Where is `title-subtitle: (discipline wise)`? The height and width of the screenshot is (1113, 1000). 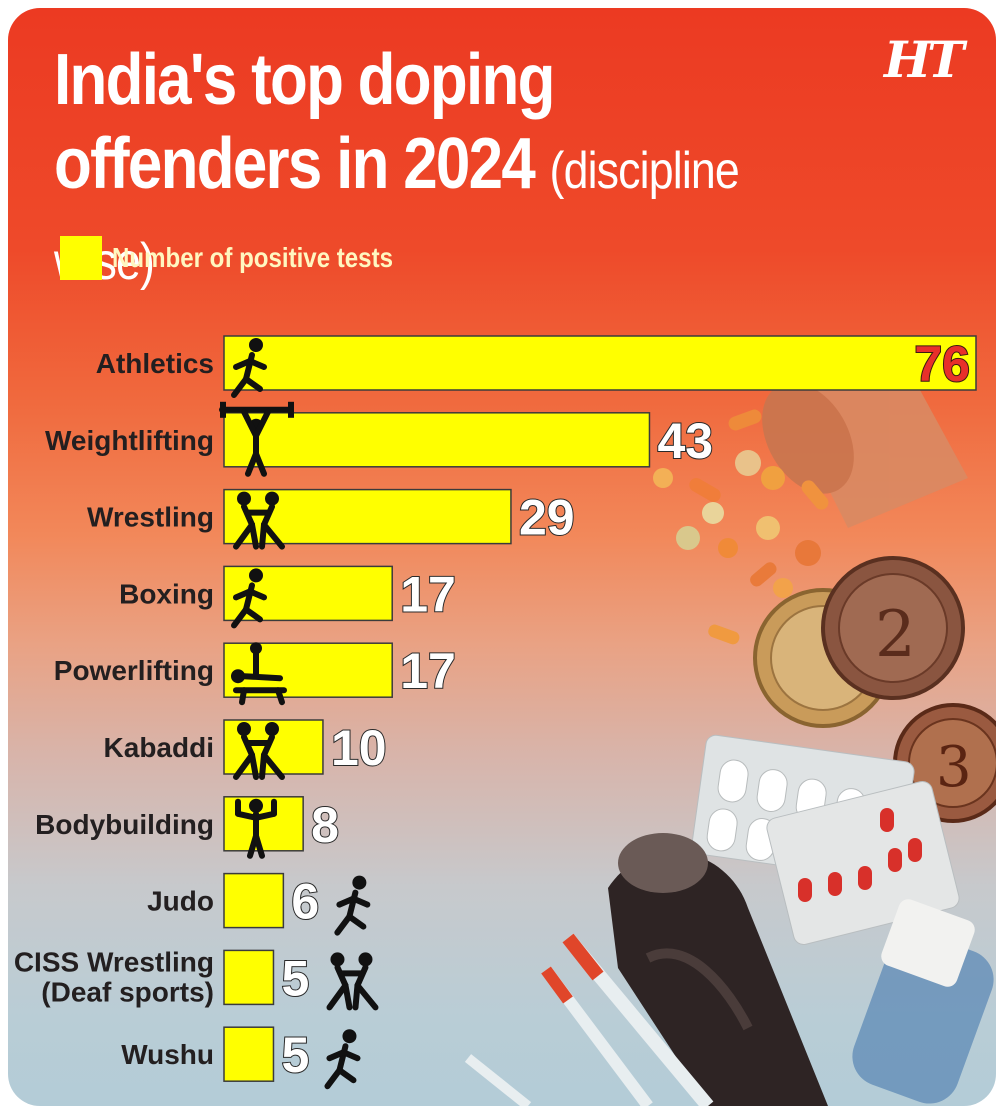
title-subtitle: (discipline wise) is located at coordinates (397, 216).